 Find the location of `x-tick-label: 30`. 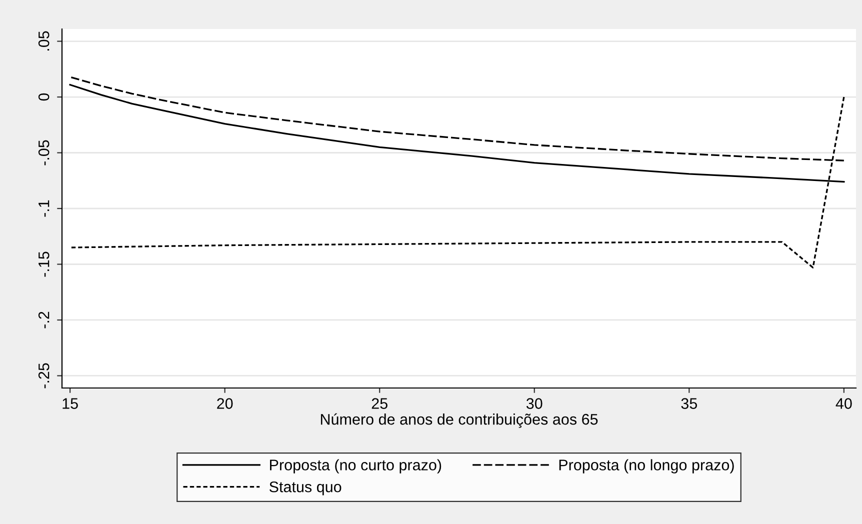

x-tick-label: 30 is located at coordinates (534, 403).